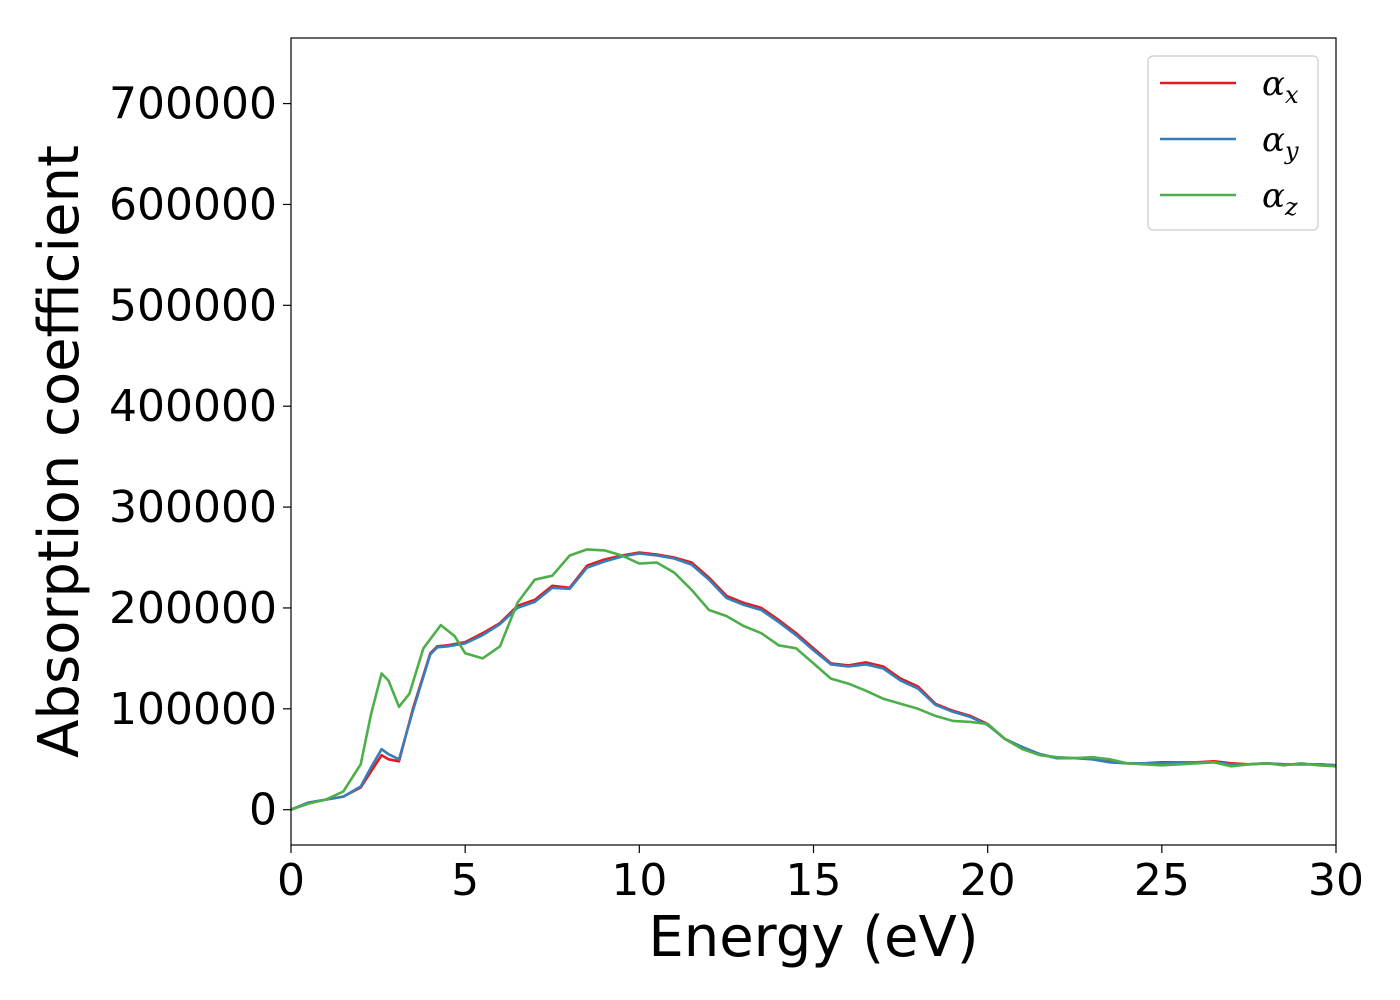  What do you see at coordinates (465, 880) in the screenshot?
I see `x-tick-label: 5` at bounding box center [465, 880].